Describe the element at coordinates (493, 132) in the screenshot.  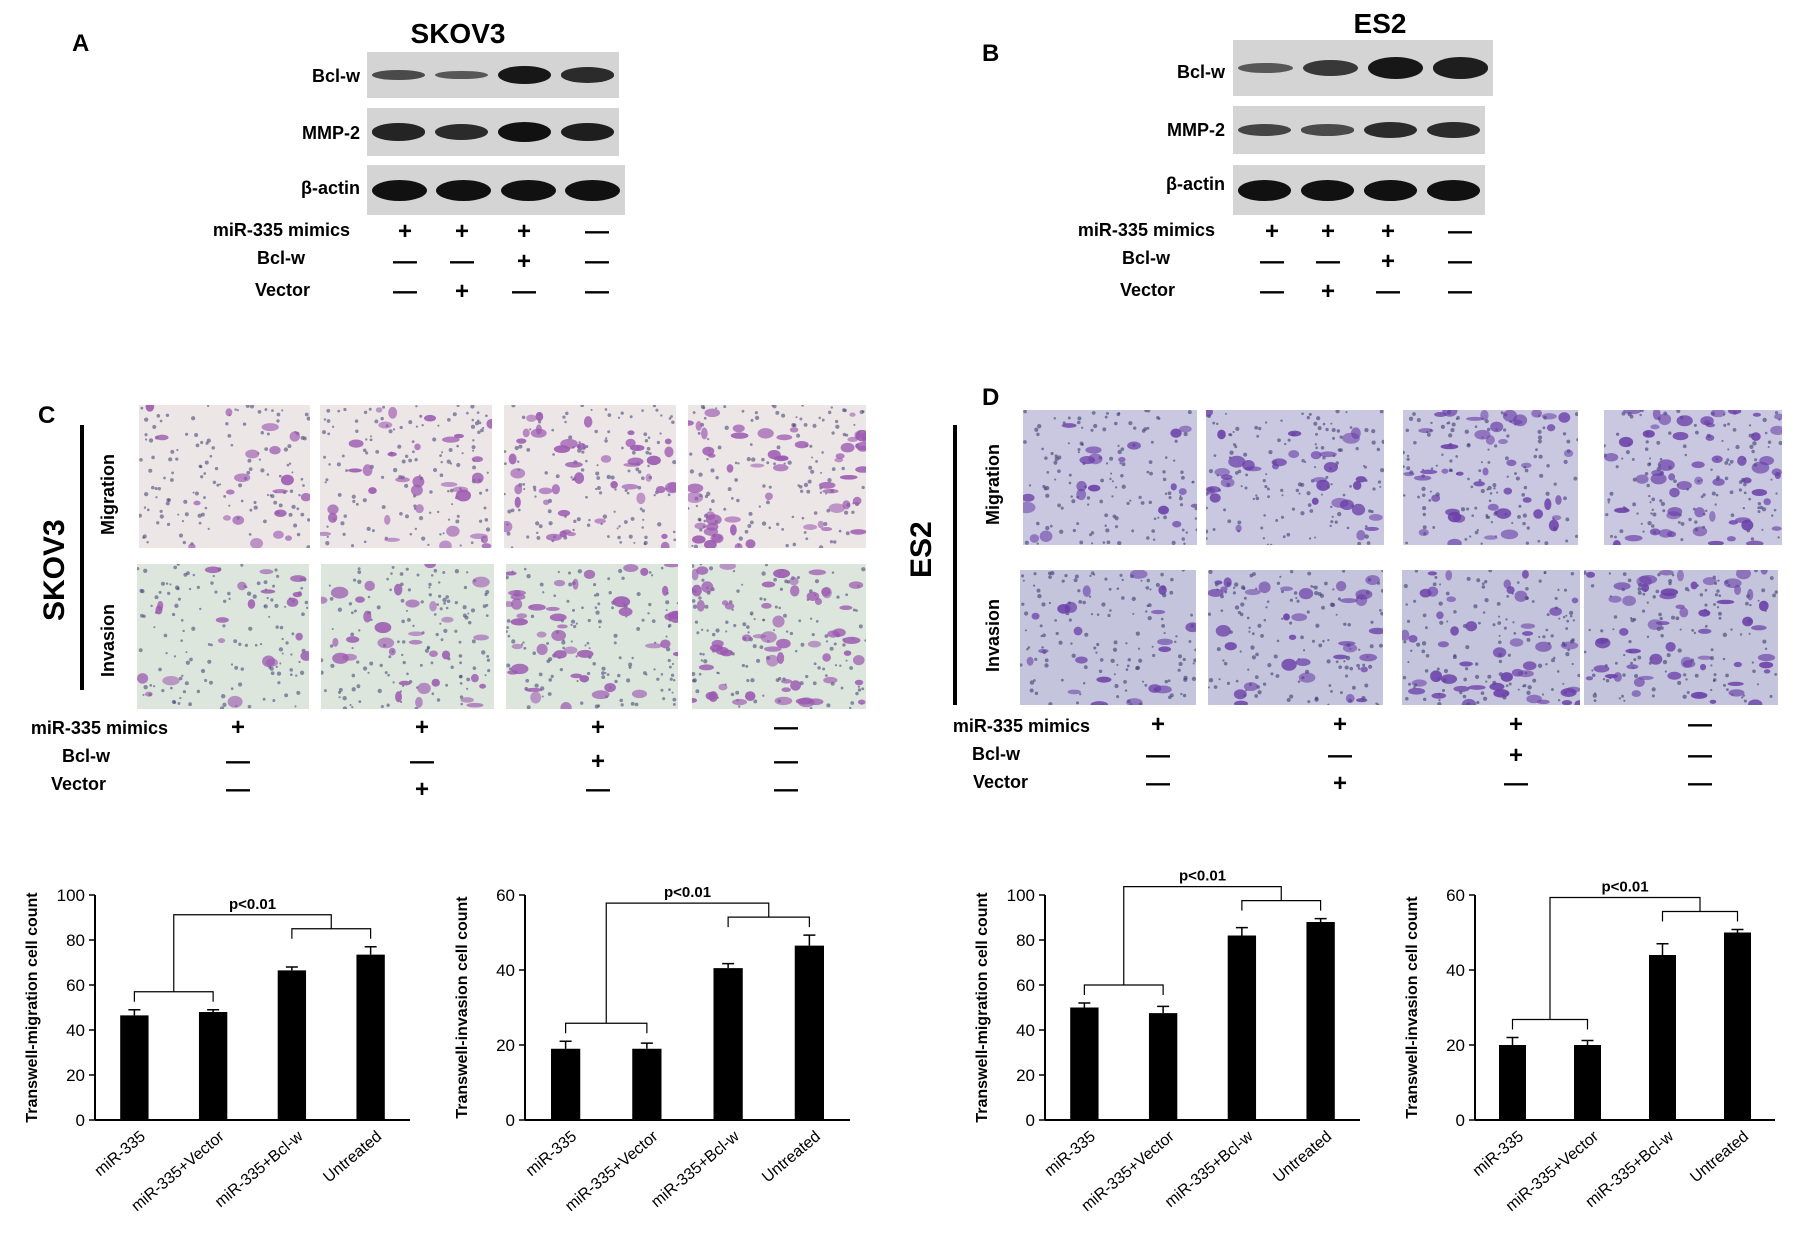
I see `blot-strip-mmp2` at that location.